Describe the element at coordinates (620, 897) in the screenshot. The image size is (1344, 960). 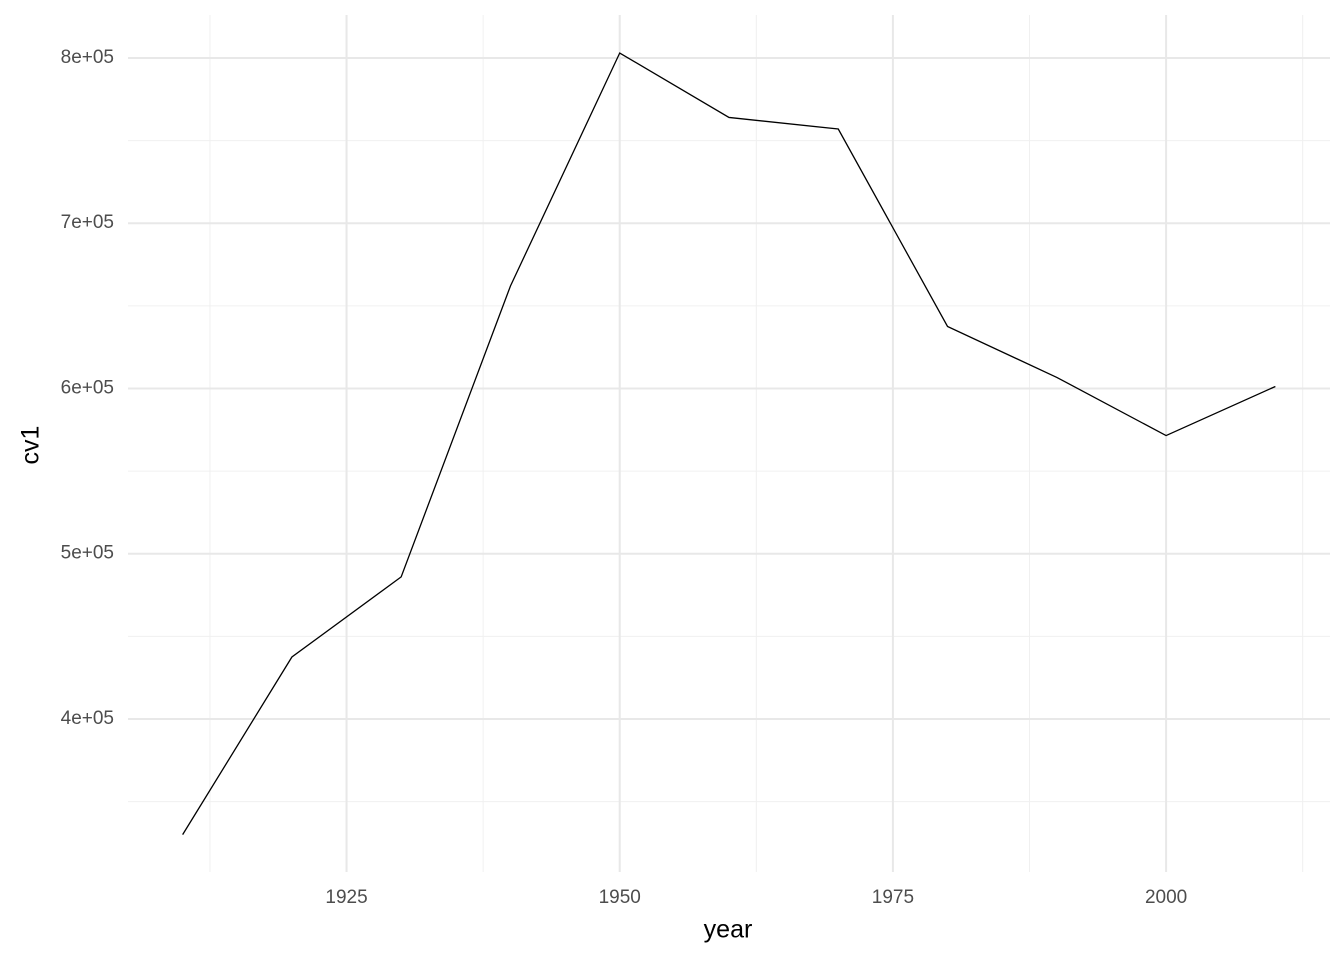
I see `x-tick-label: 1950` at that location.